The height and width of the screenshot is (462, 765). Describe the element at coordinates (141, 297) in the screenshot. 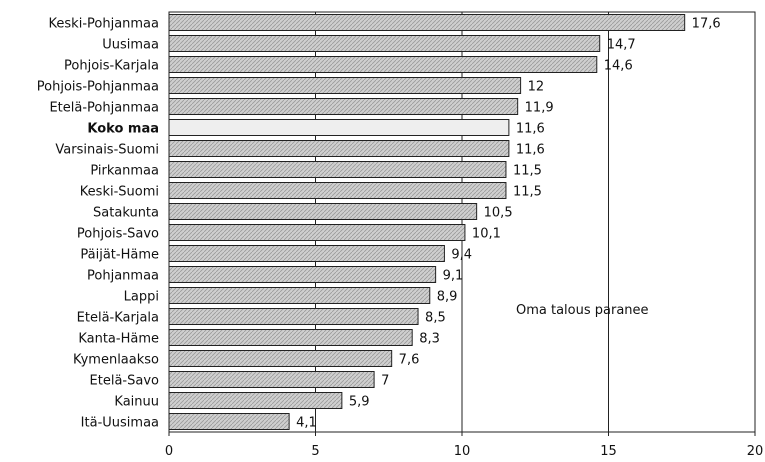

I see `category-label-lappi: Lappi` at that location.